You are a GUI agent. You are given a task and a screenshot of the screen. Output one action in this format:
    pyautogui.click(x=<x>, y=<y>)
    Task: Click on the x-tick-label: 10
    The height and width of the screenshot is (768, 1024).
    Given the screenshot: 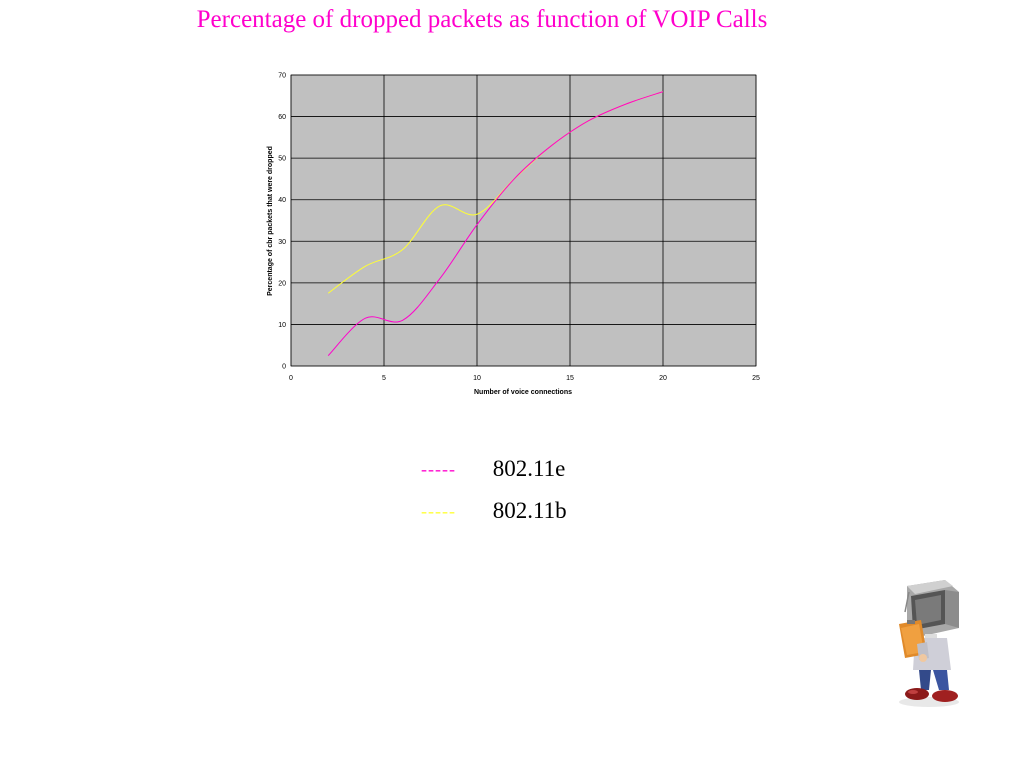 What is the action you would take?
    pyautogui.click(x=477, y=378)
    